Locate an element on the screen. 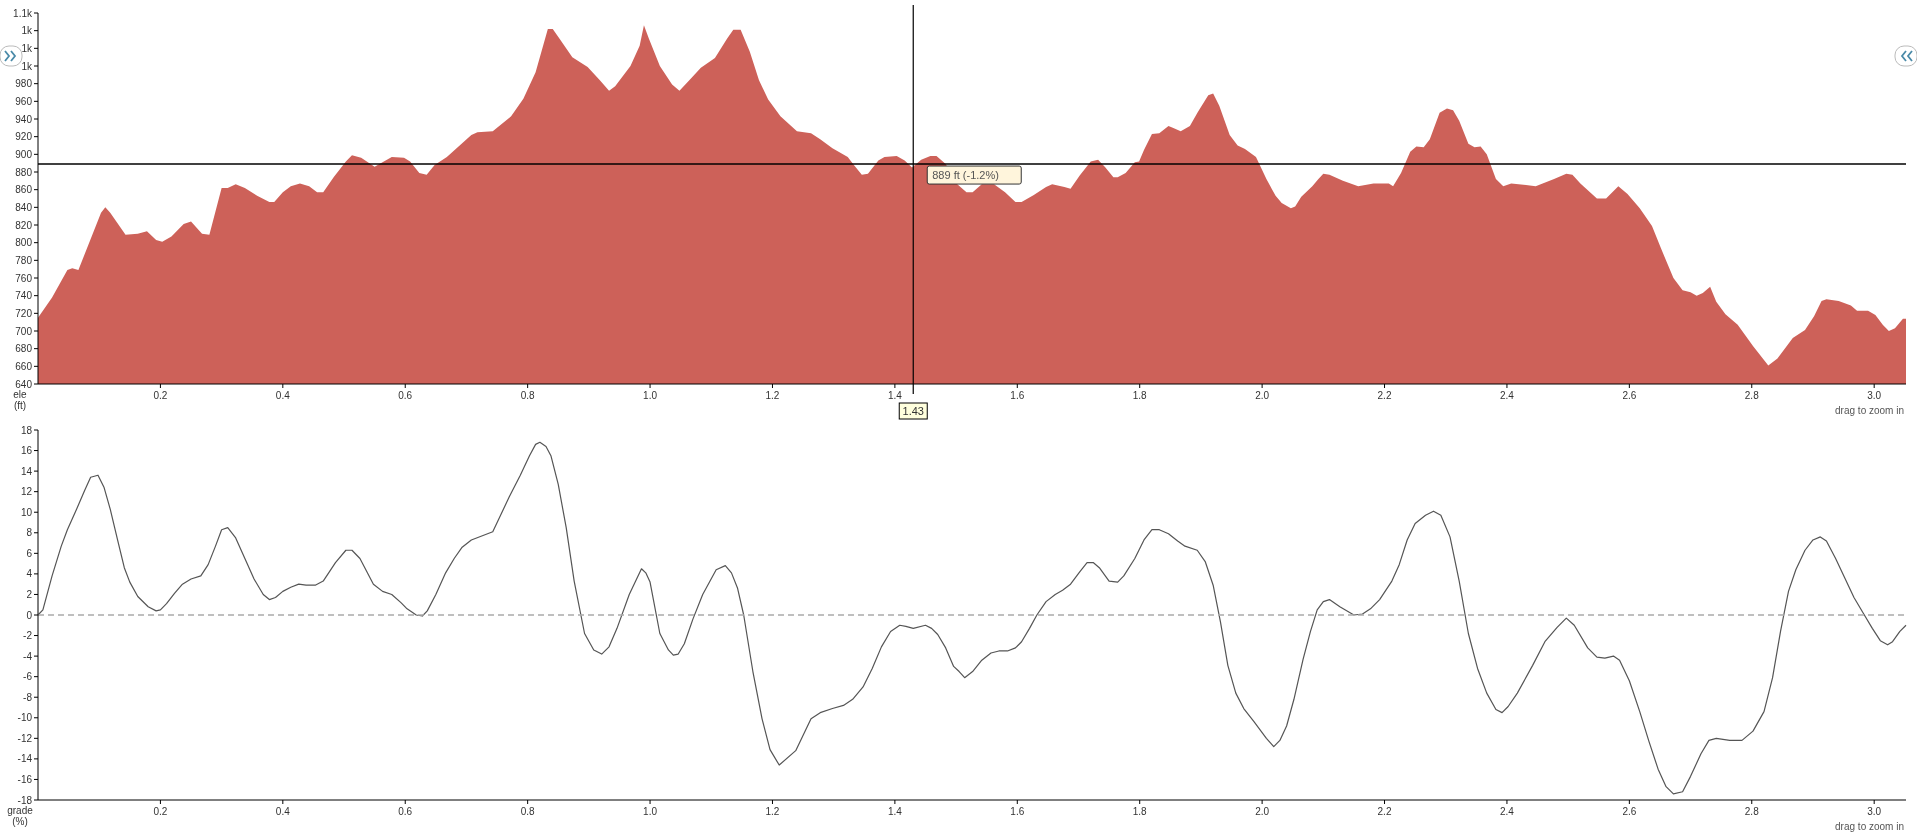  y-tick-label: 780 is located at coordinates (24, 260).